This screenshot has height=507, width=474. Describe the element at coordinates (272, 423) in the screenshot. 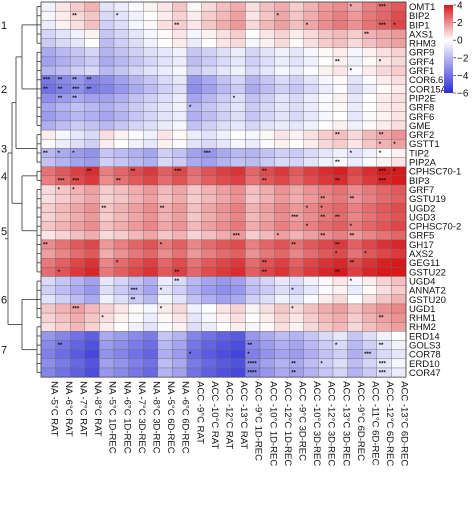

I see `column-label: ACC -10°C 1D-REC` at that location.